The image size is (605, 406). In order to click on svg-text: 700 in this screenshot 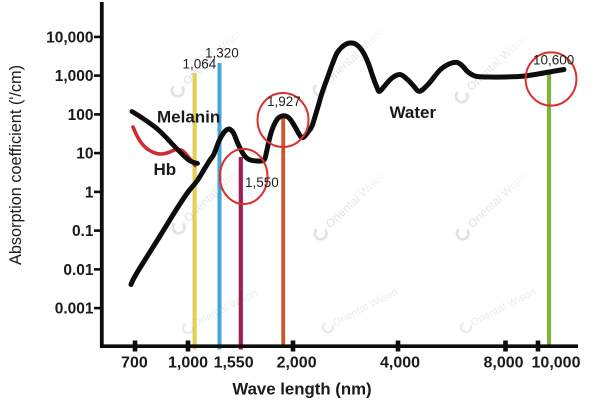, I will do `click(134, 363)`.